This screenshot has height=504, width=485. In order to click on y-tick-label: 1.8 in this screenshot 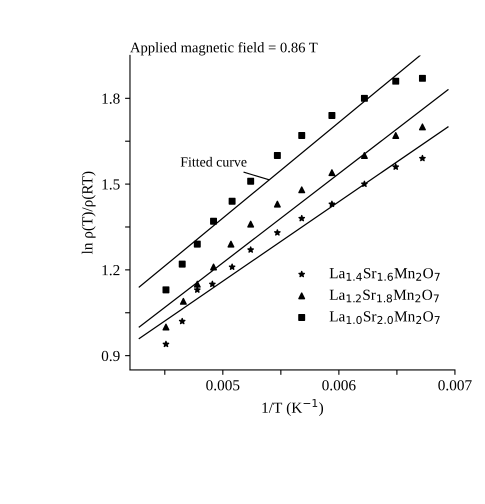, I will do `click(111, 98)`.